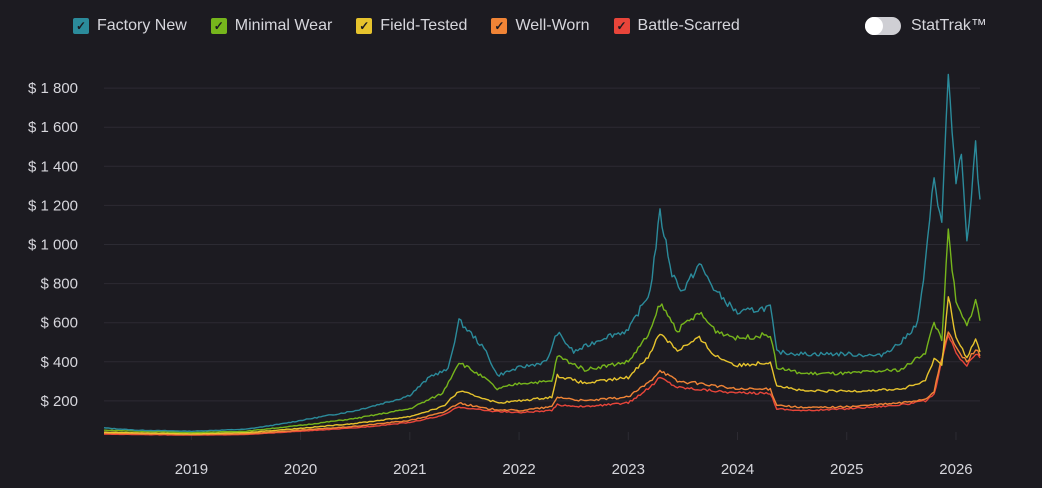  I want to click on legend-battle-scarred: ✓ Battle-Scarred, so click(676, 26).